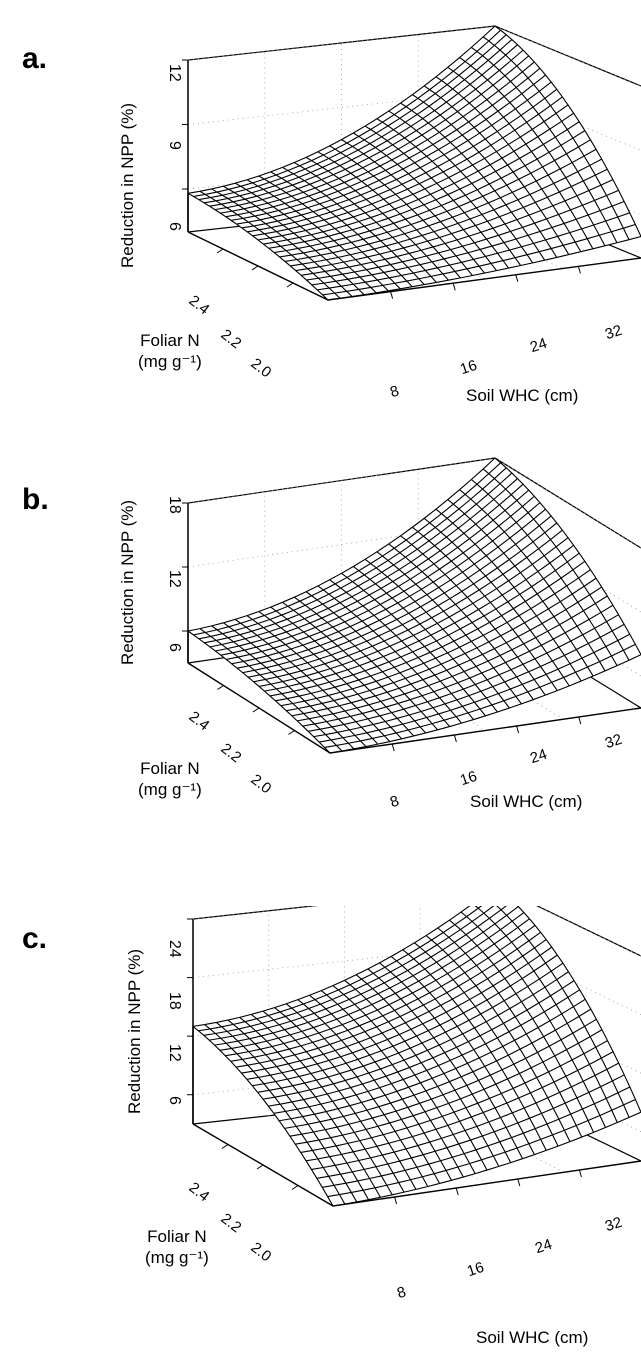 The image size is (641, 1359). I want to click on foliar-n-unit-b: (mg g⁻¹), so click(170, 789).